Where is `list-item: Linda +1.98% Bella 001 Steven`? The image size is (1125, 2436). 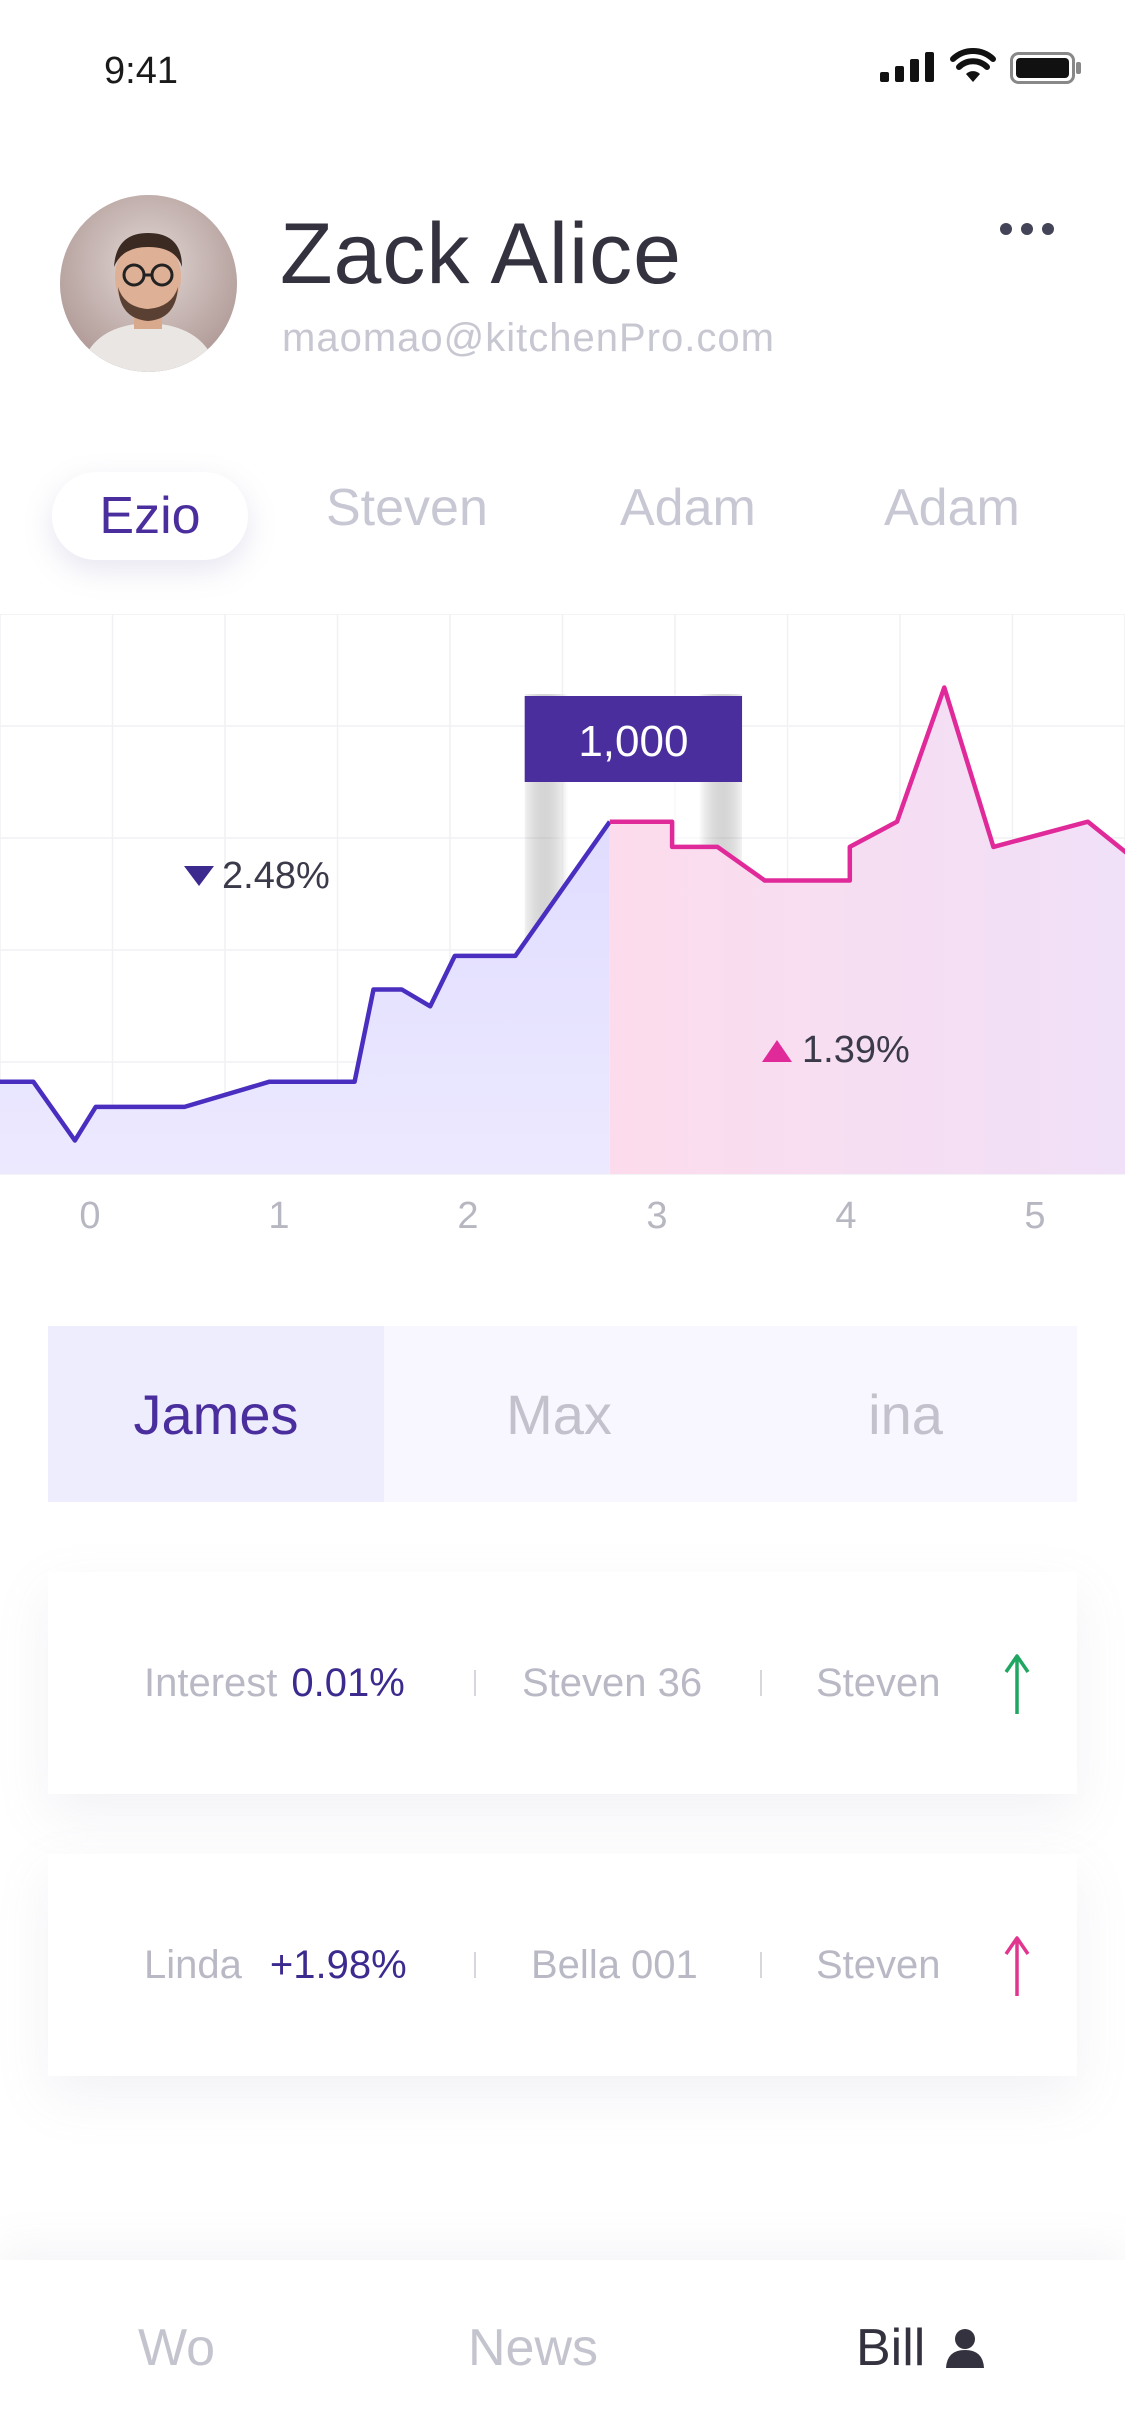 list-item: Linda +1.98% Bella 001 Steven is located at coordinates (562, 1965).